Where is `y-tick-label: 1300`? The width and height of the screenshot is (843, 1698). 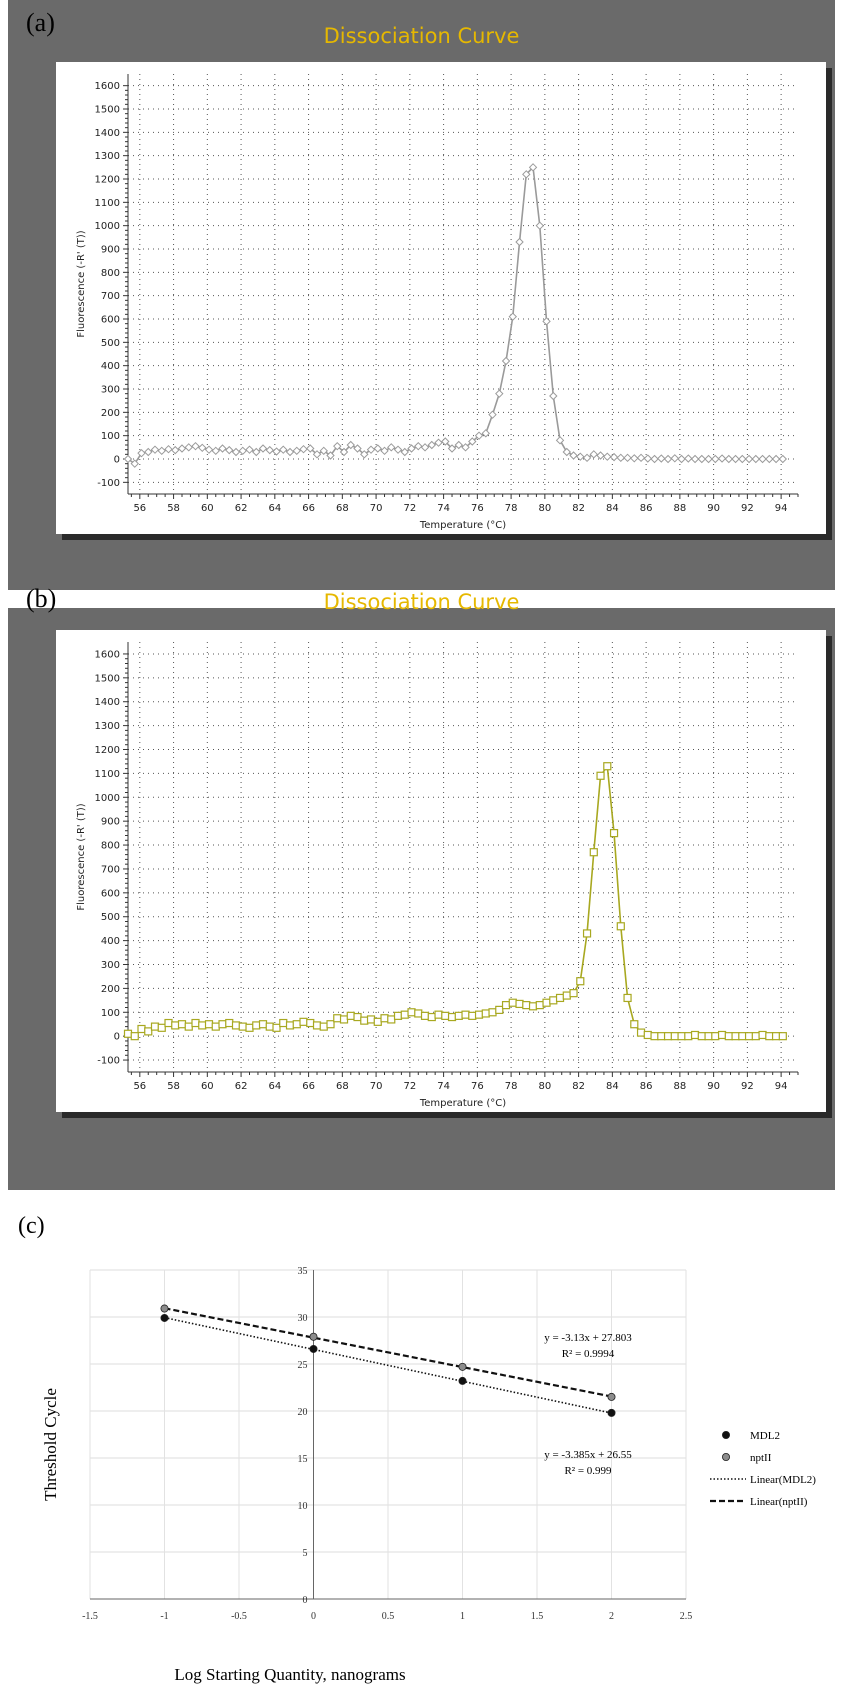 y-tick-label: 1300 is located at coordinates (107, 156).